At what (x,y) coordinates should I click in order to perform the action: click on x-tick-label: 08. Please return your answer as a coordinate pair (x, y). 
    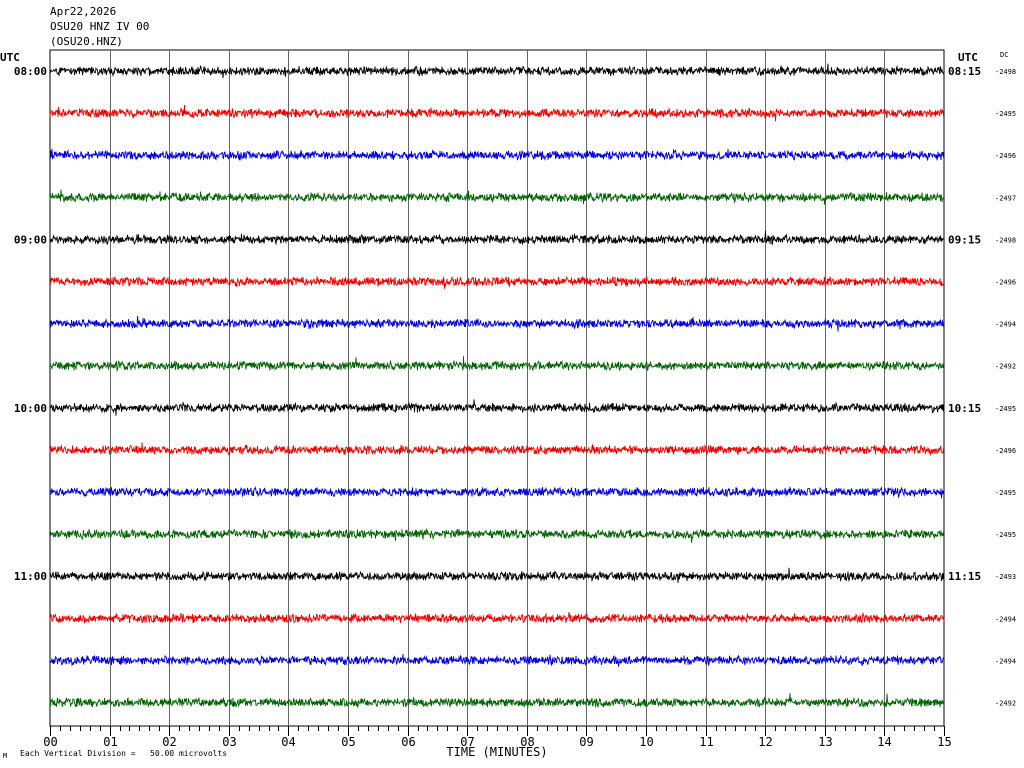
    Looking at the image, I should click on (527, 742).